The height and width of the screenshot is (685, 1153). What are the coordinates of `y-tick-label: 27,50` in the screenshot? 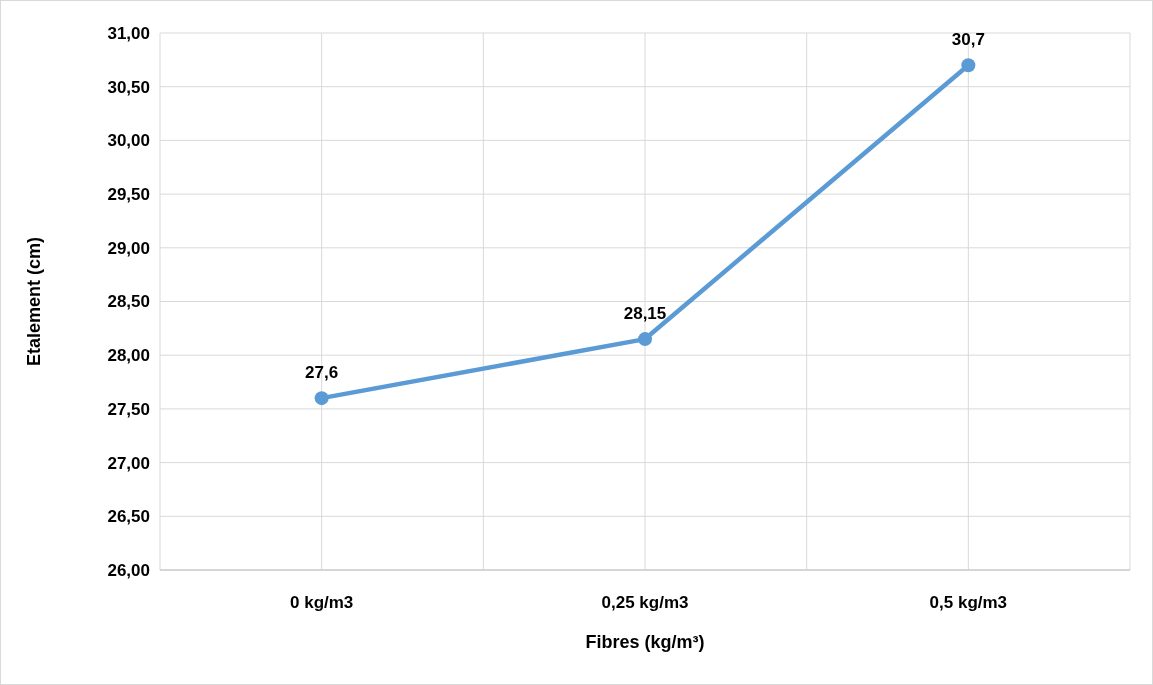 It's located at (128, 409).